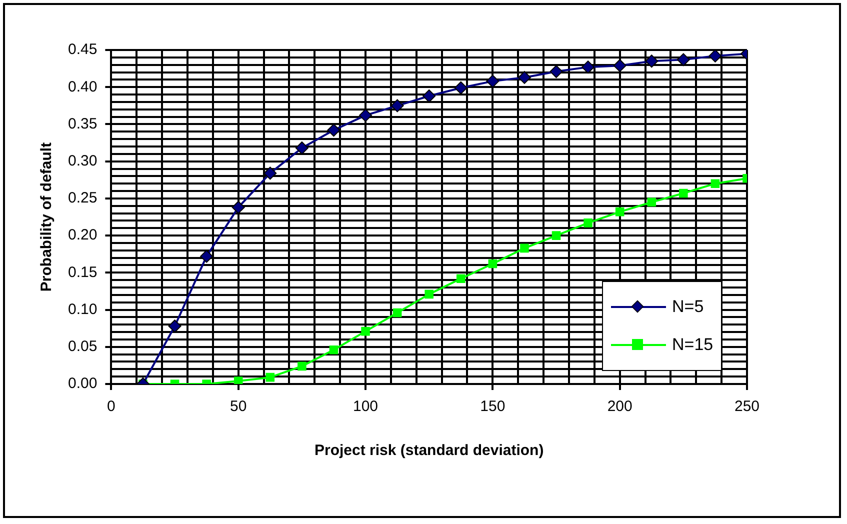 The width and height of the screenshot is (847, 524). What do you see at coordinates (83, 161) in the screenshot?
I see `y-tick-label: 0.30` at bounding box center [83, 161].